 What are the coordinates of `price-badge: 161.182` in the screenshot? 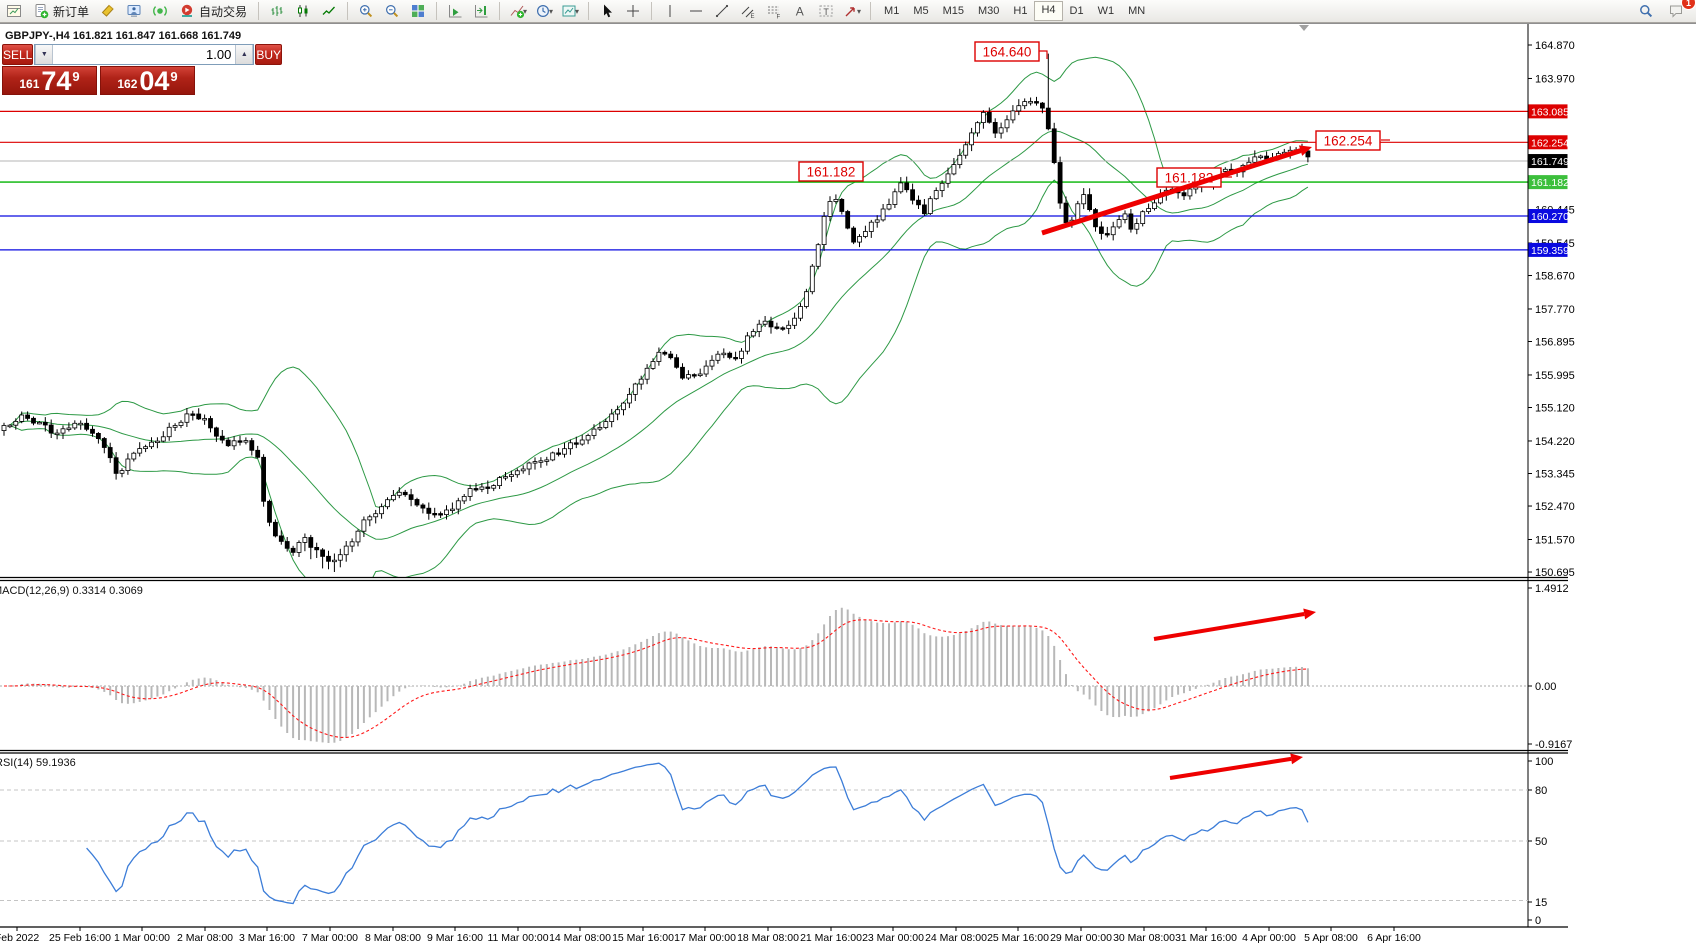 It's located at (1548, 182).